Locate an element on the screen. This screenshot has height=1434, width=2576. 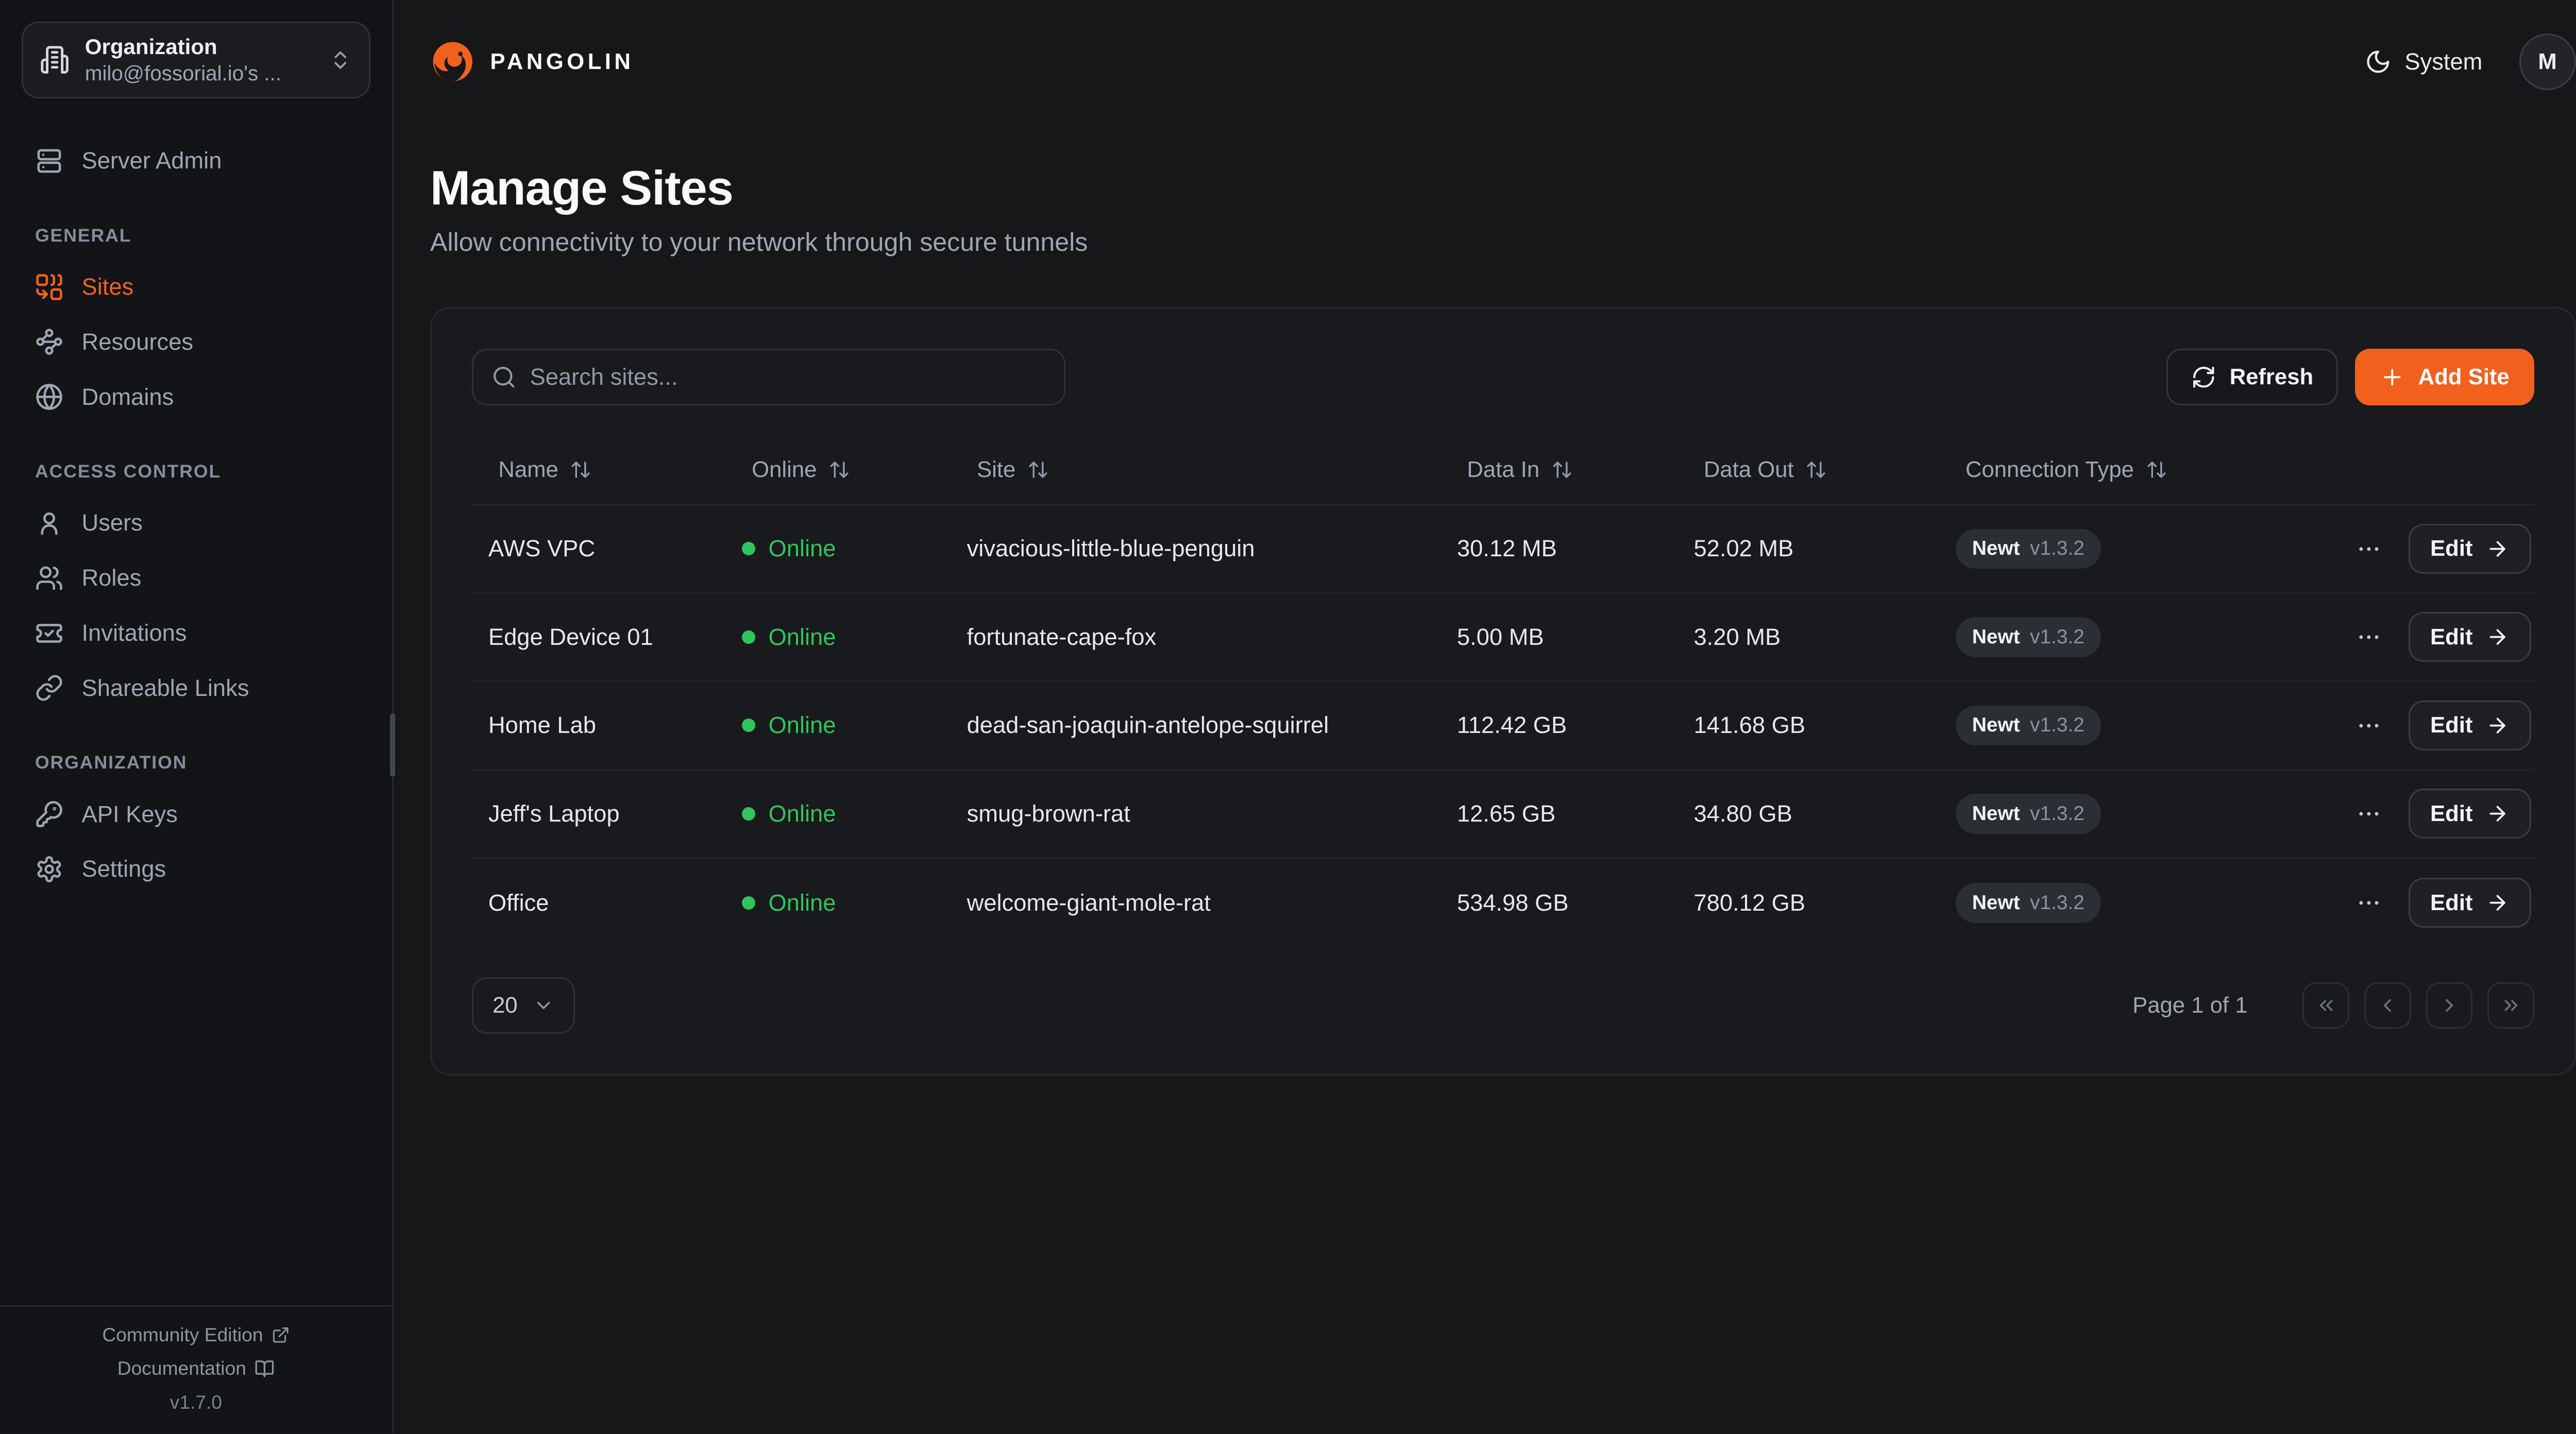
community-edition-link: Community Edition is located at coordinates (196, 1335).